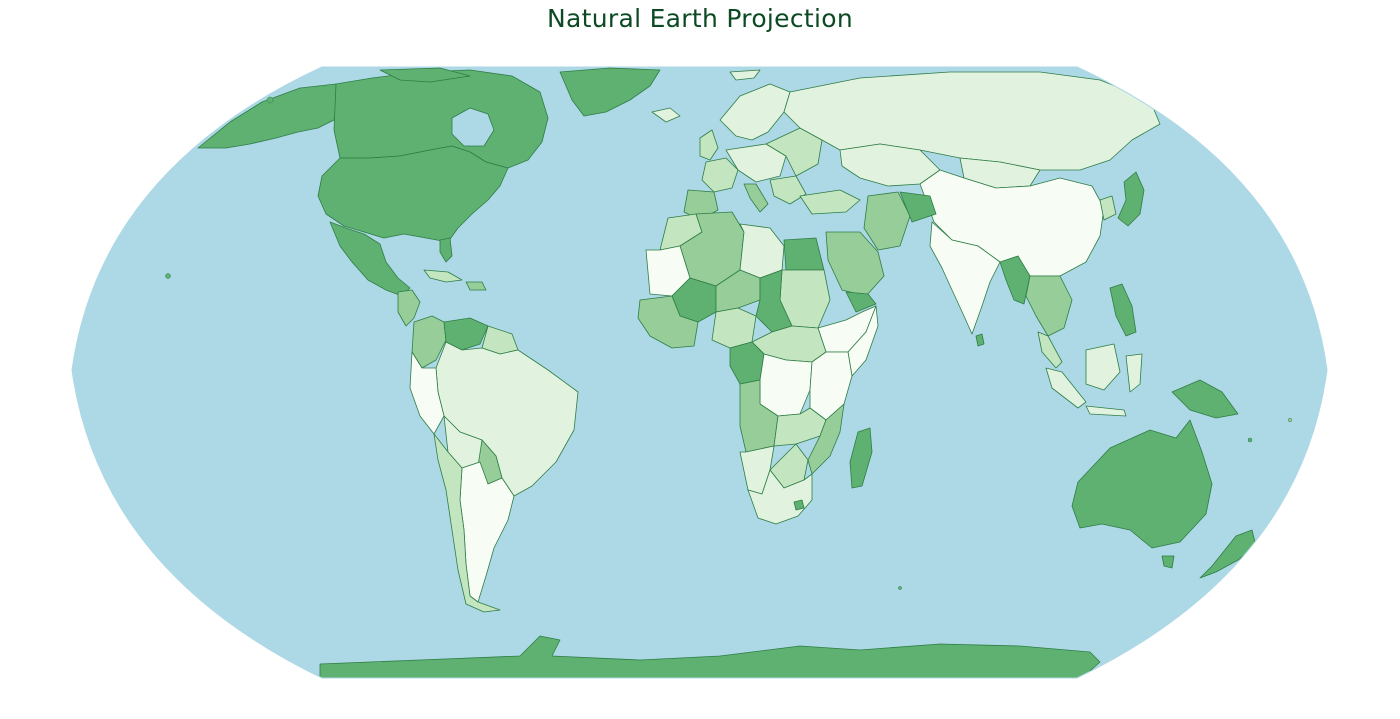 Image resolution: width=1400 pixels, height=719 pixels. I want to click on tasmania, so click(1168, 562).